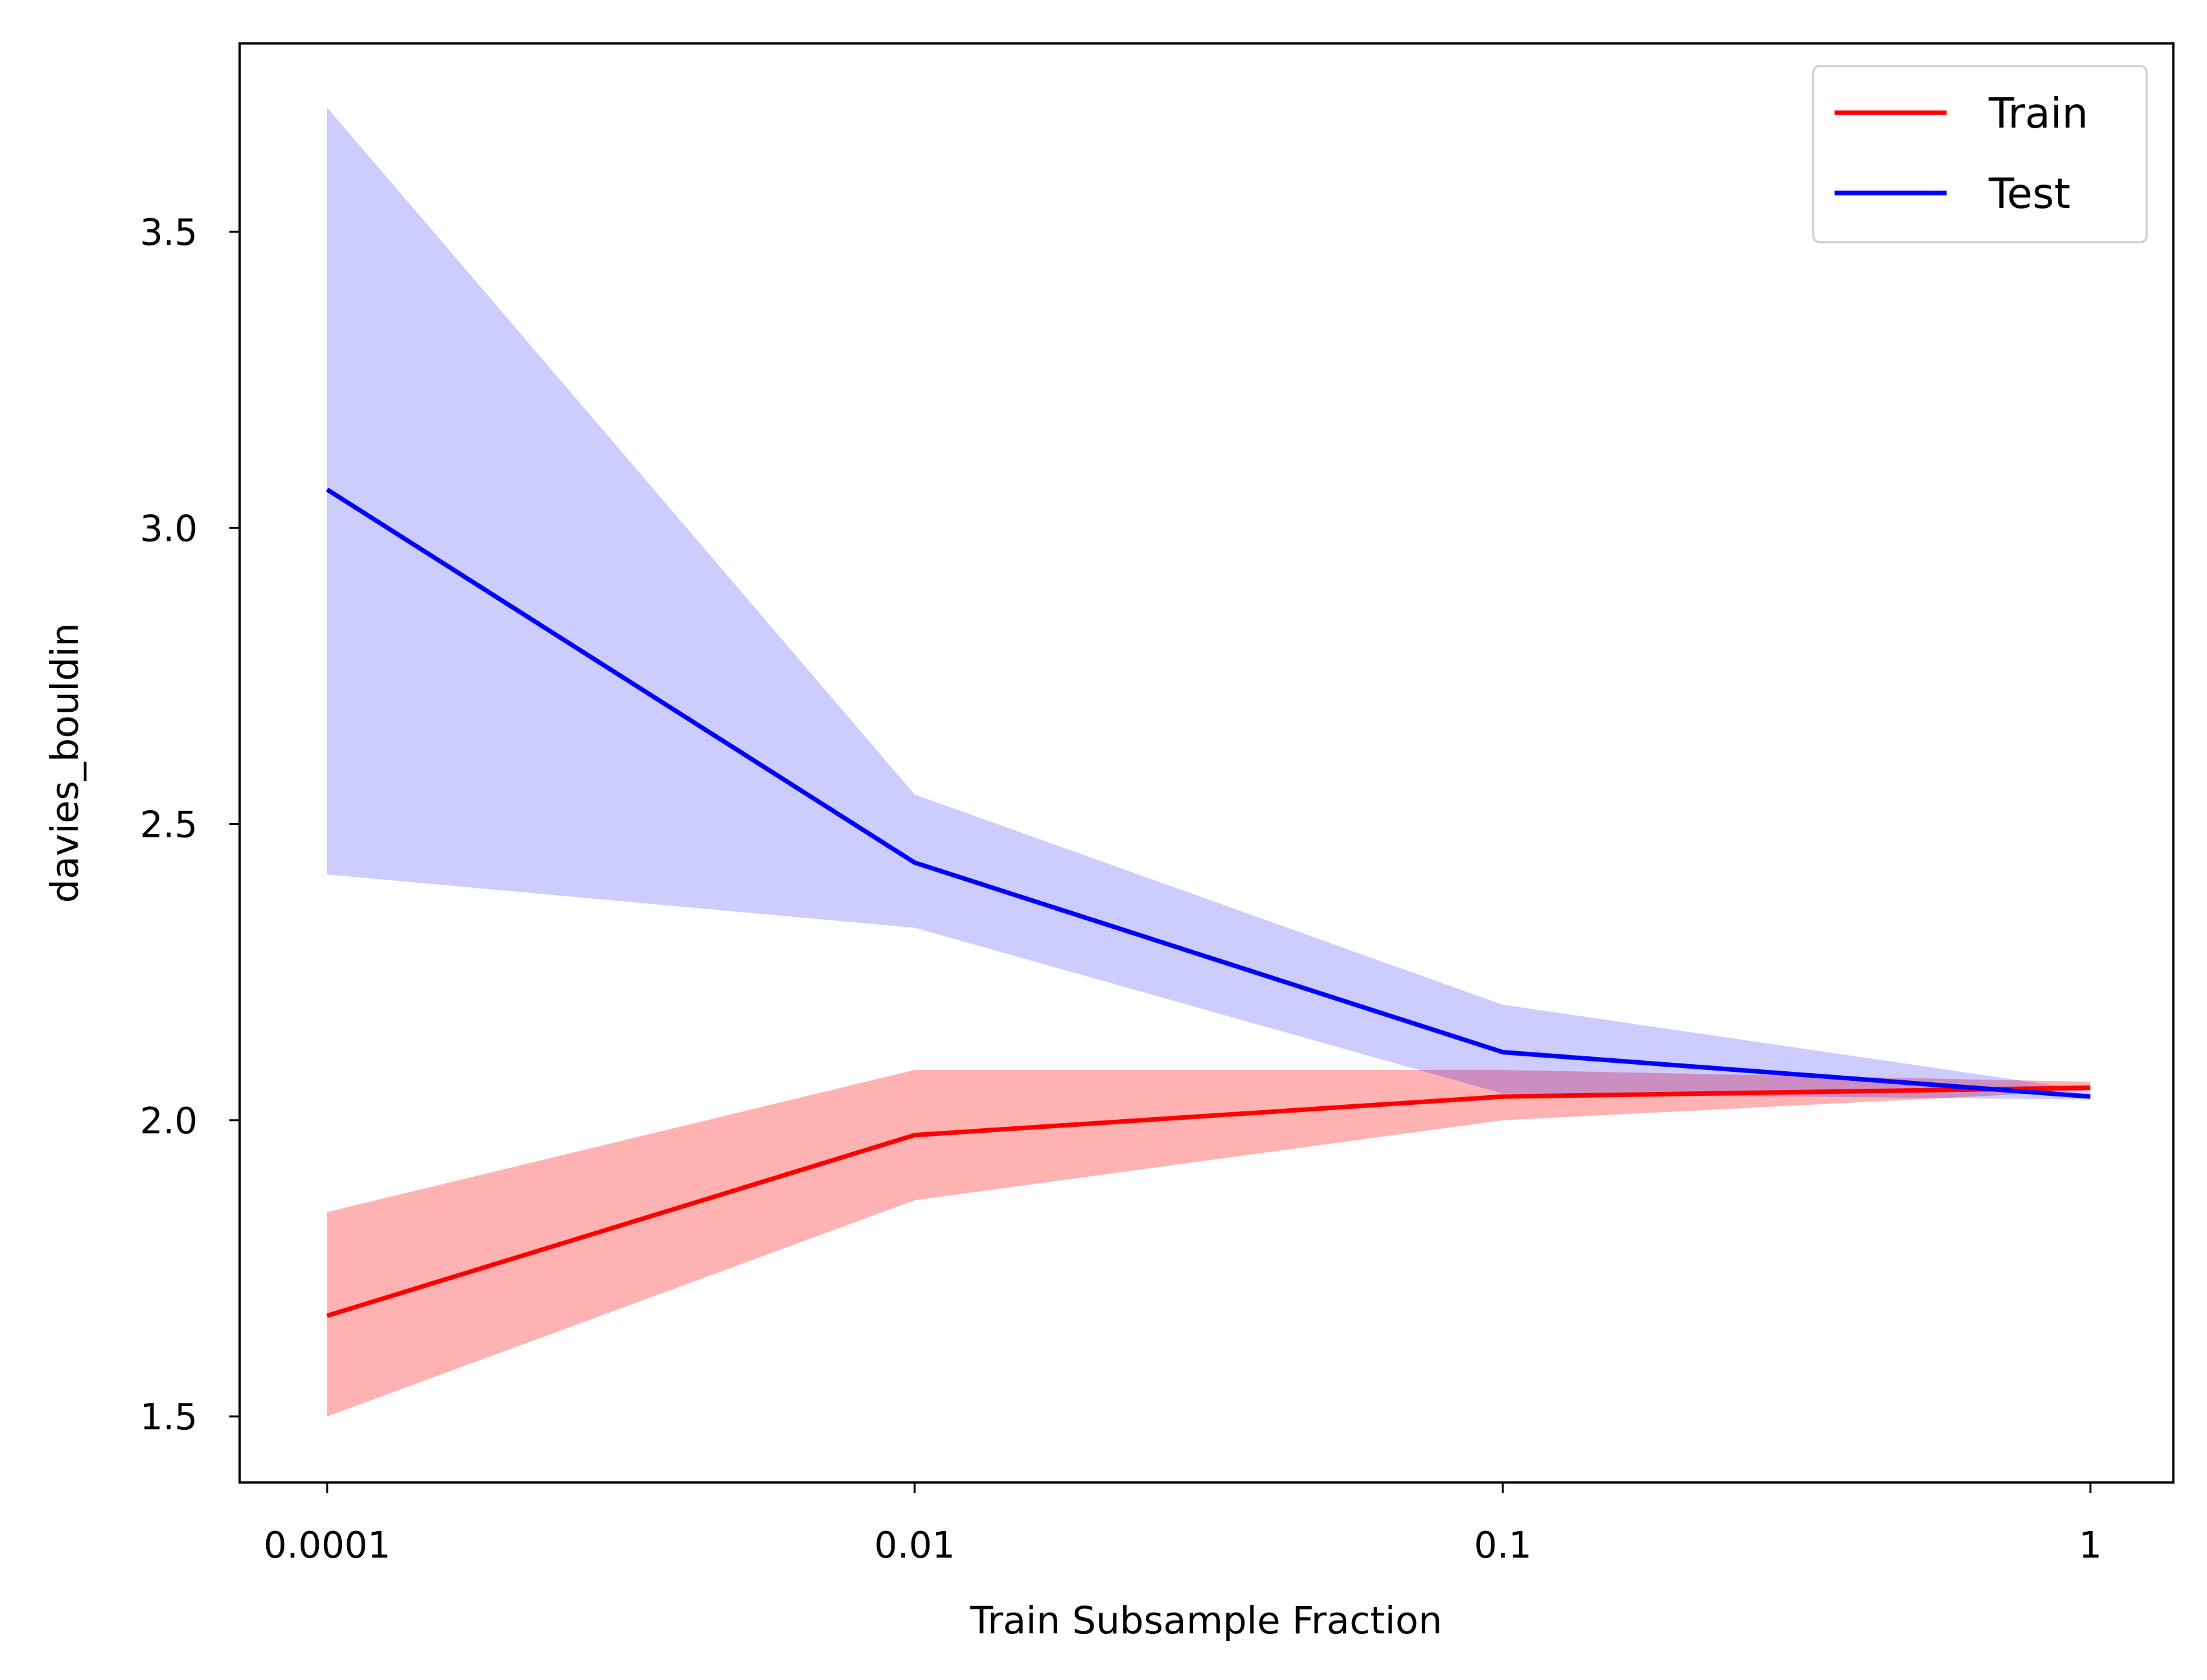 The image size is (2207, 1680). I want to click on legend-test-label: Test, so click(2029, 194).